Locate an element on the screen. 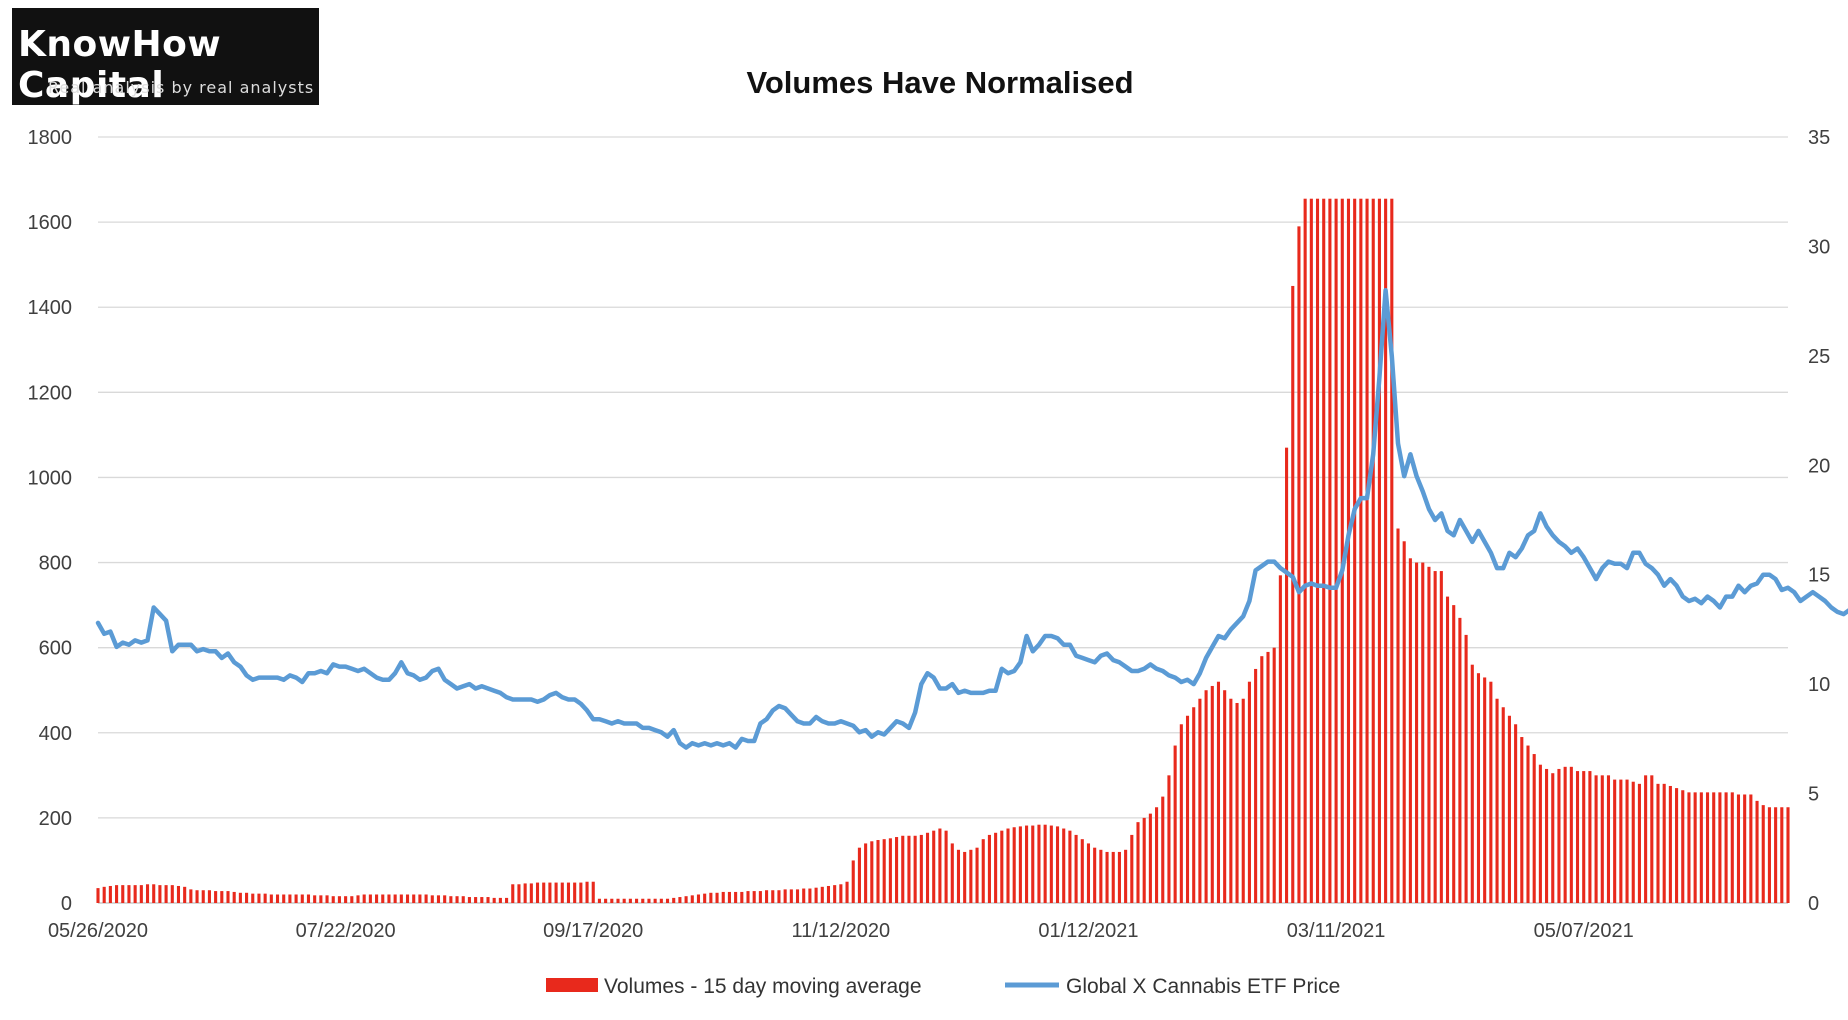 Image resolution: width=1848 pixels, height=1020 pixels. left-tick-label: 1000 is located at coordinates (50, 478).